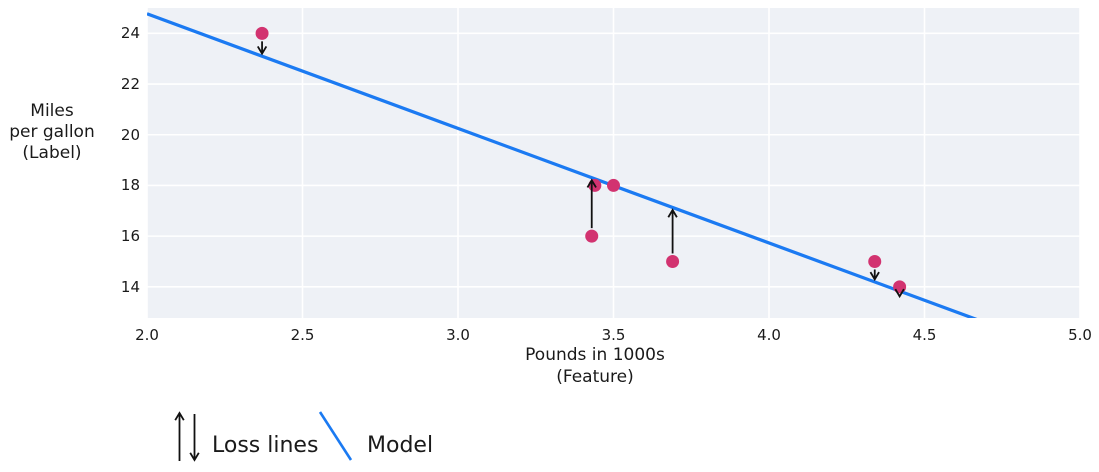  I want to click on x-axis-label-line: Pounds in 1000s, so click(595, 355).